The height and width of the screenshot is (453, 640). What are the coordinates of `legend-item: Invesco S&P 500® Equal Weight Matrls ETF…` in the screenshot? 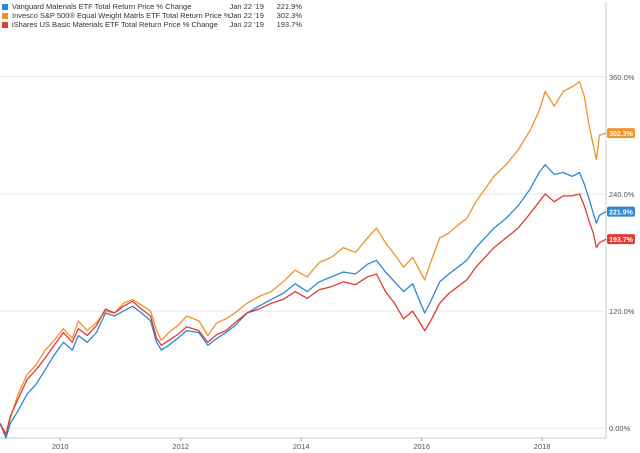 It's located at (152, 15).